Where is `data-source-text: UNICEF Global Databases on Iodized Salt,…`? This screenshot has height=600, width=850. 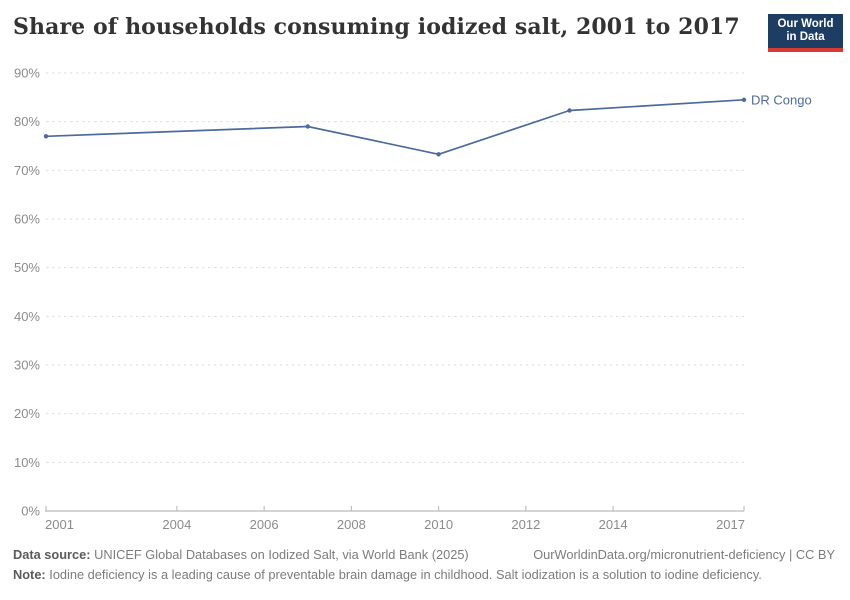 data-source-text: UNICEF Global Databases on Iodized Salt,… is located at coordinates (279, 554).